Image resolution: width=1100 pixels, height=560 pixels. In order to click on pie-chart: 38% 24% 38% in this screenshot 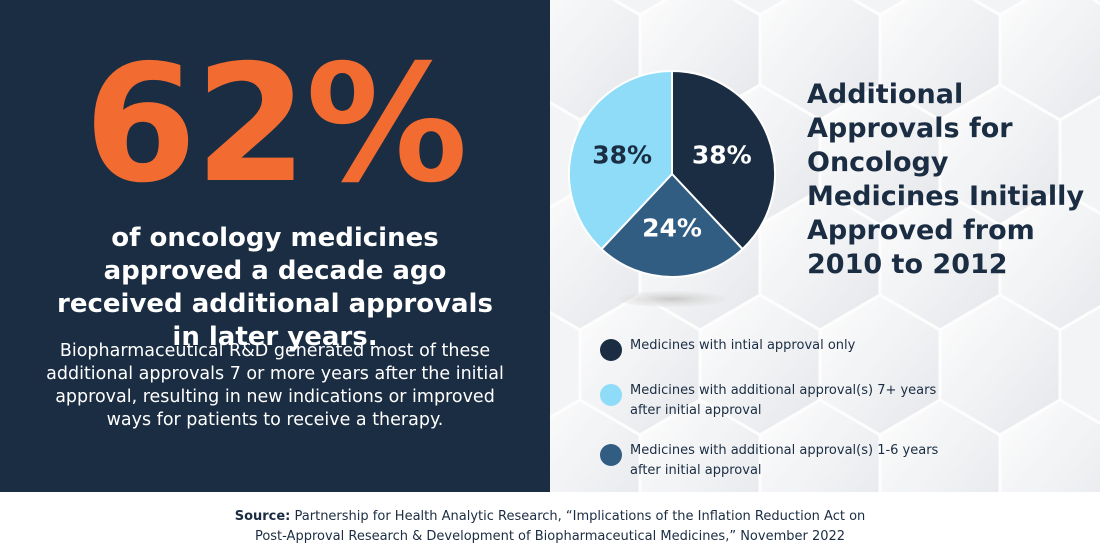, I will do `click(672, 193)`.